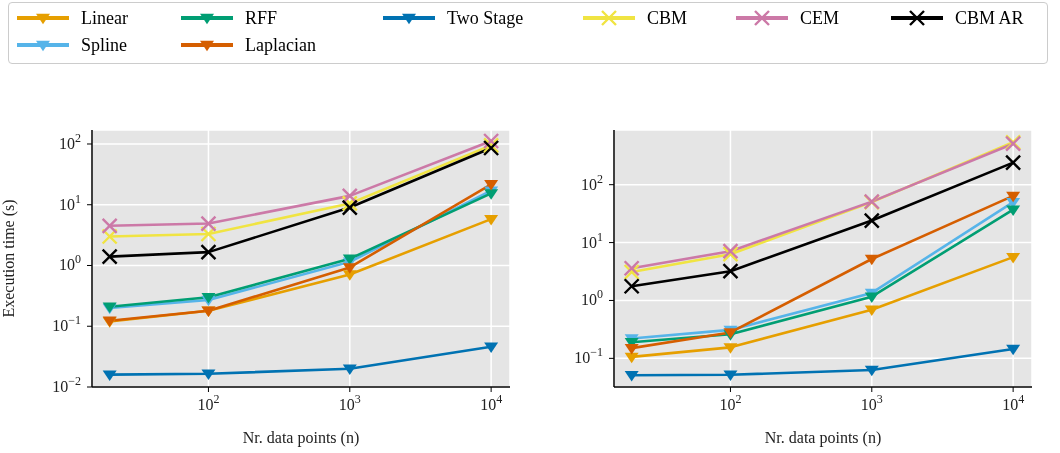  What do you see at coordinates (667, 18) in the screenshot?
I see `legend-label: CBM` at bounding box center [667, 18].